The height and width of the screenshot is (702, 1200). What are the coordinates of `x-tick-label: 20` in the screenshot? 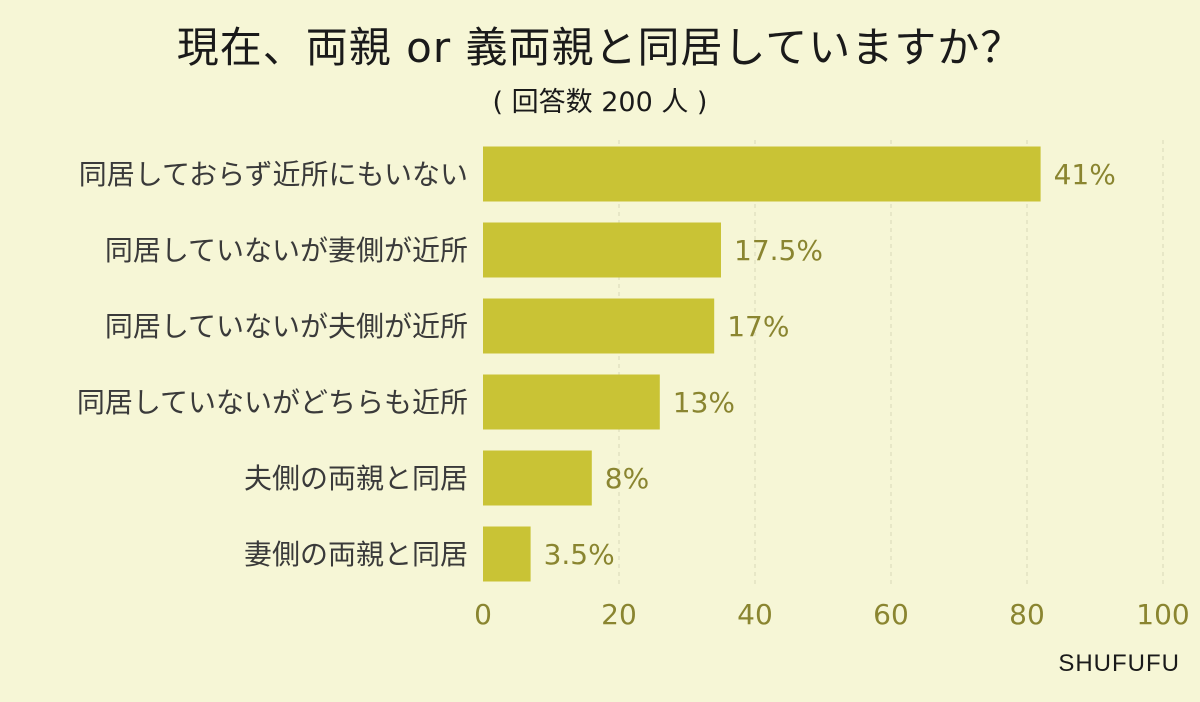 It's located at (619, 614).